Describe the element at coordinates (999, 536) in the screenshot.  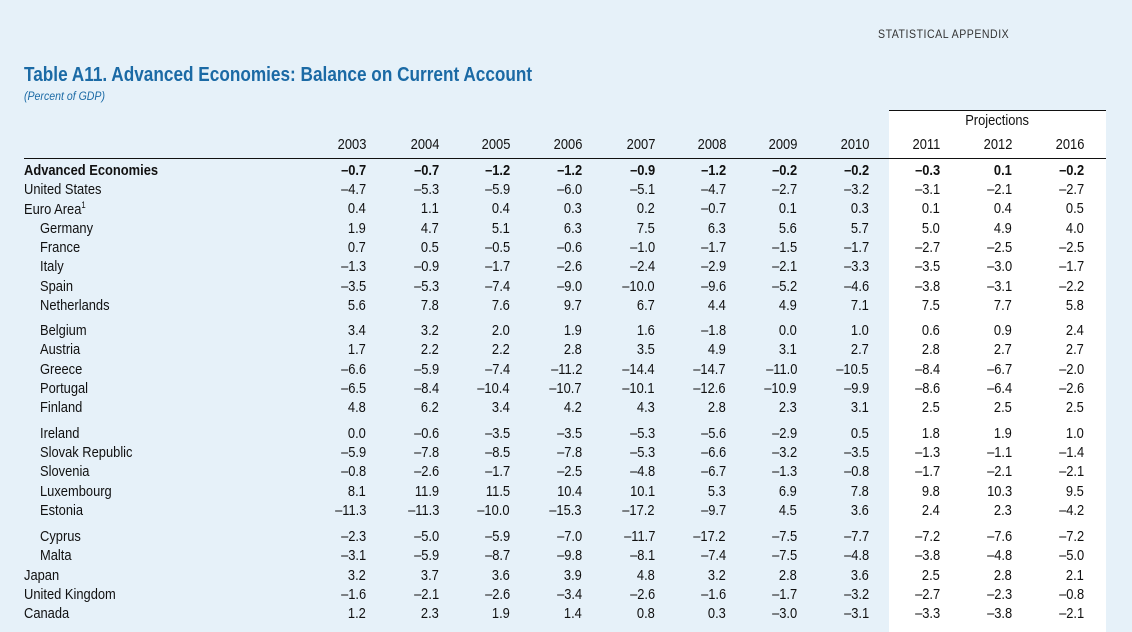
I see `table-cell: –7.6` at that location.